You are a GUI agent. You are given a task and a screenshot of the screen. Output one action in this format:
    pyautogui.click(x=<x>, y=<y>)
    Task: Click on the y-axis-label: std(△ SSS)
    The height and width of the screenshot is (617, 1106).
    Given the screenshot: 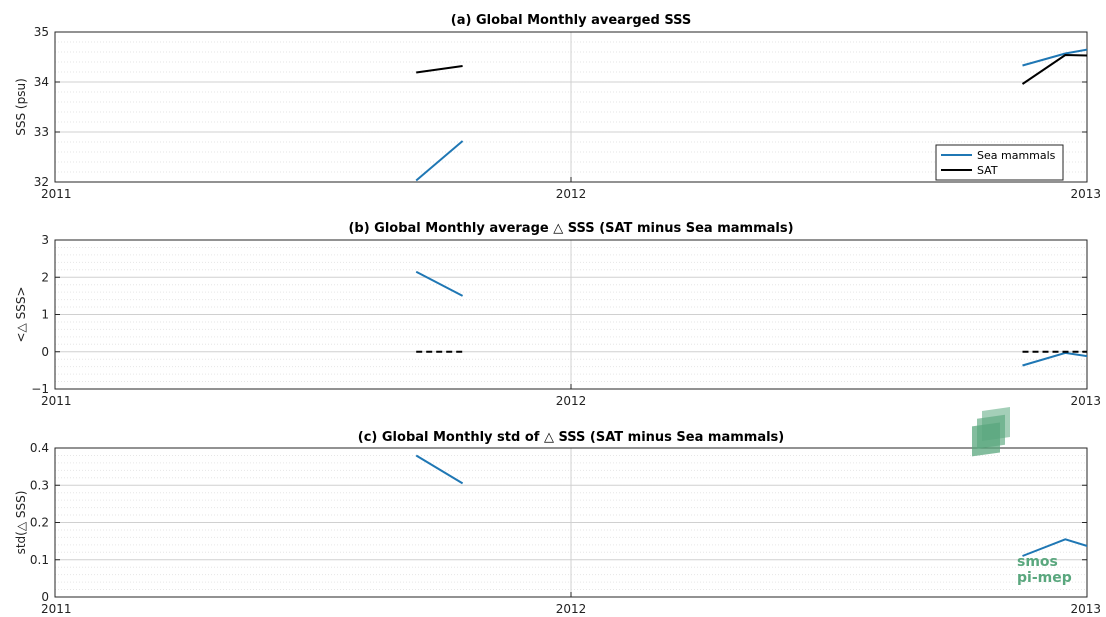 What is the action you would take?
    pyautogui.click(x=21, y=523)
    